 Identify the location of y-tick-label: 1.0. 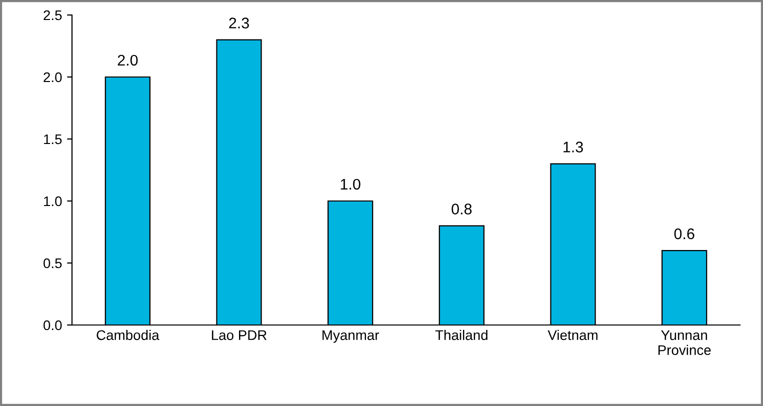
(53, 201).